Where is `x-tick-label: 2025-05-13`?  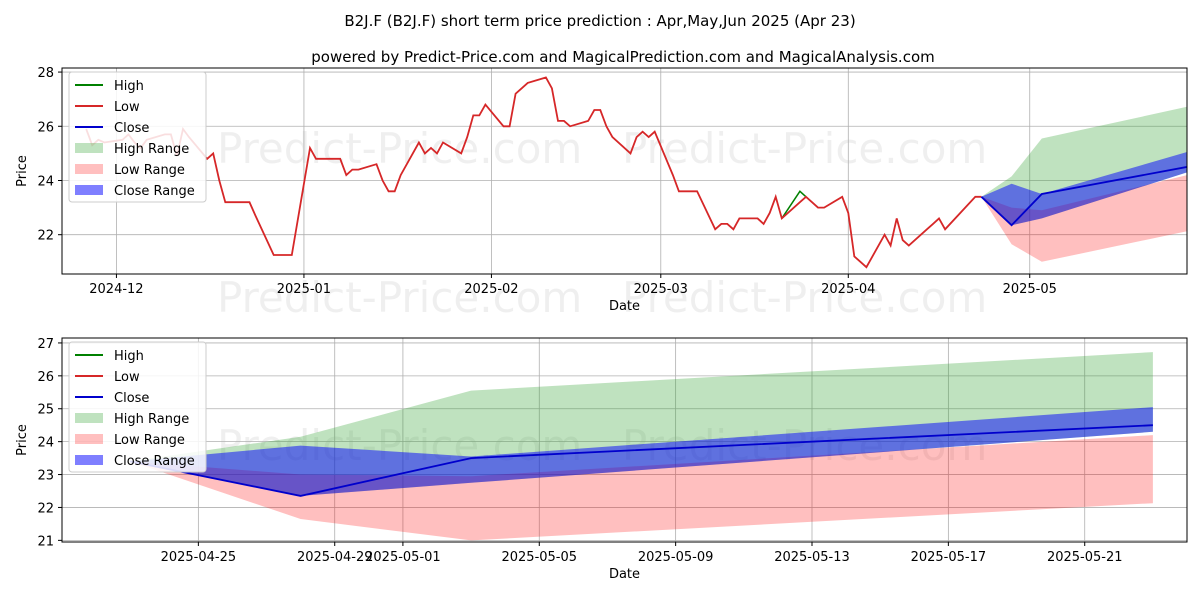
x-tick-label: 2025-05-13 is located at coordinates (812, 557).